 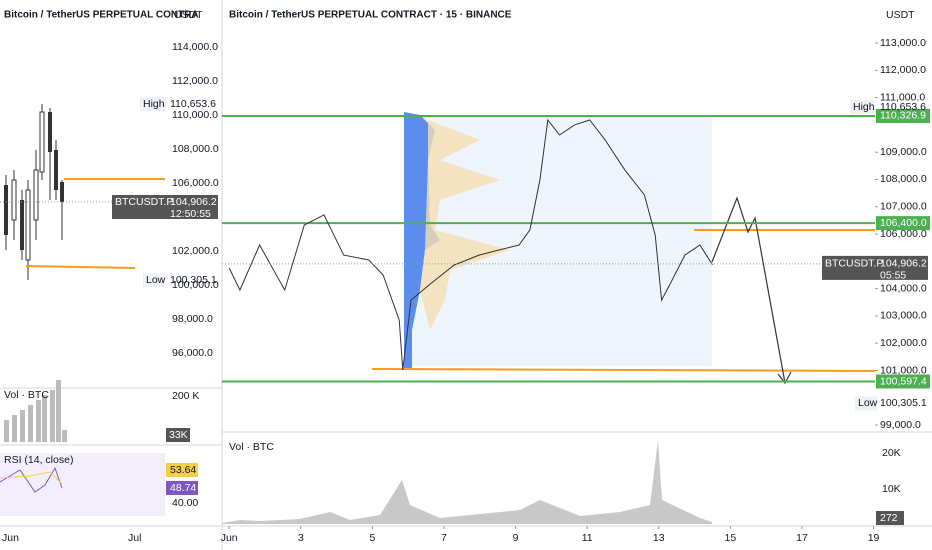 I want to click on currency: USDT, so click(x=900, y=15).